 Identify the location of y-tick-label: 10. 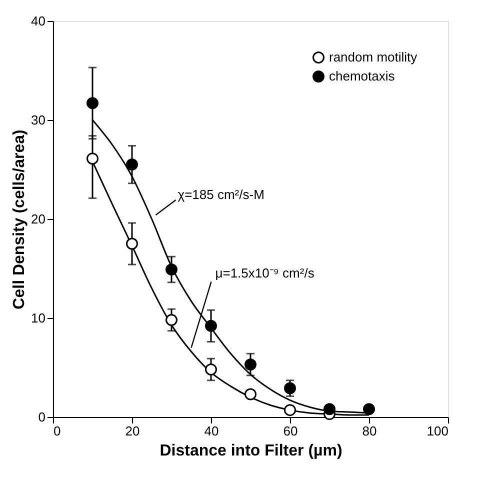
(38, 318).